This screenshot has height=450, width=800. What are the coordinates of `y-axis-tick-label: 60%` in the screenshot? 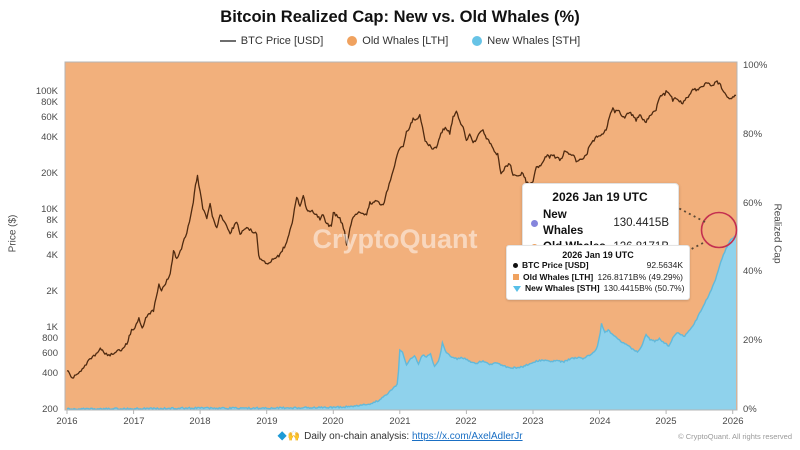 It's located at (753, 203).